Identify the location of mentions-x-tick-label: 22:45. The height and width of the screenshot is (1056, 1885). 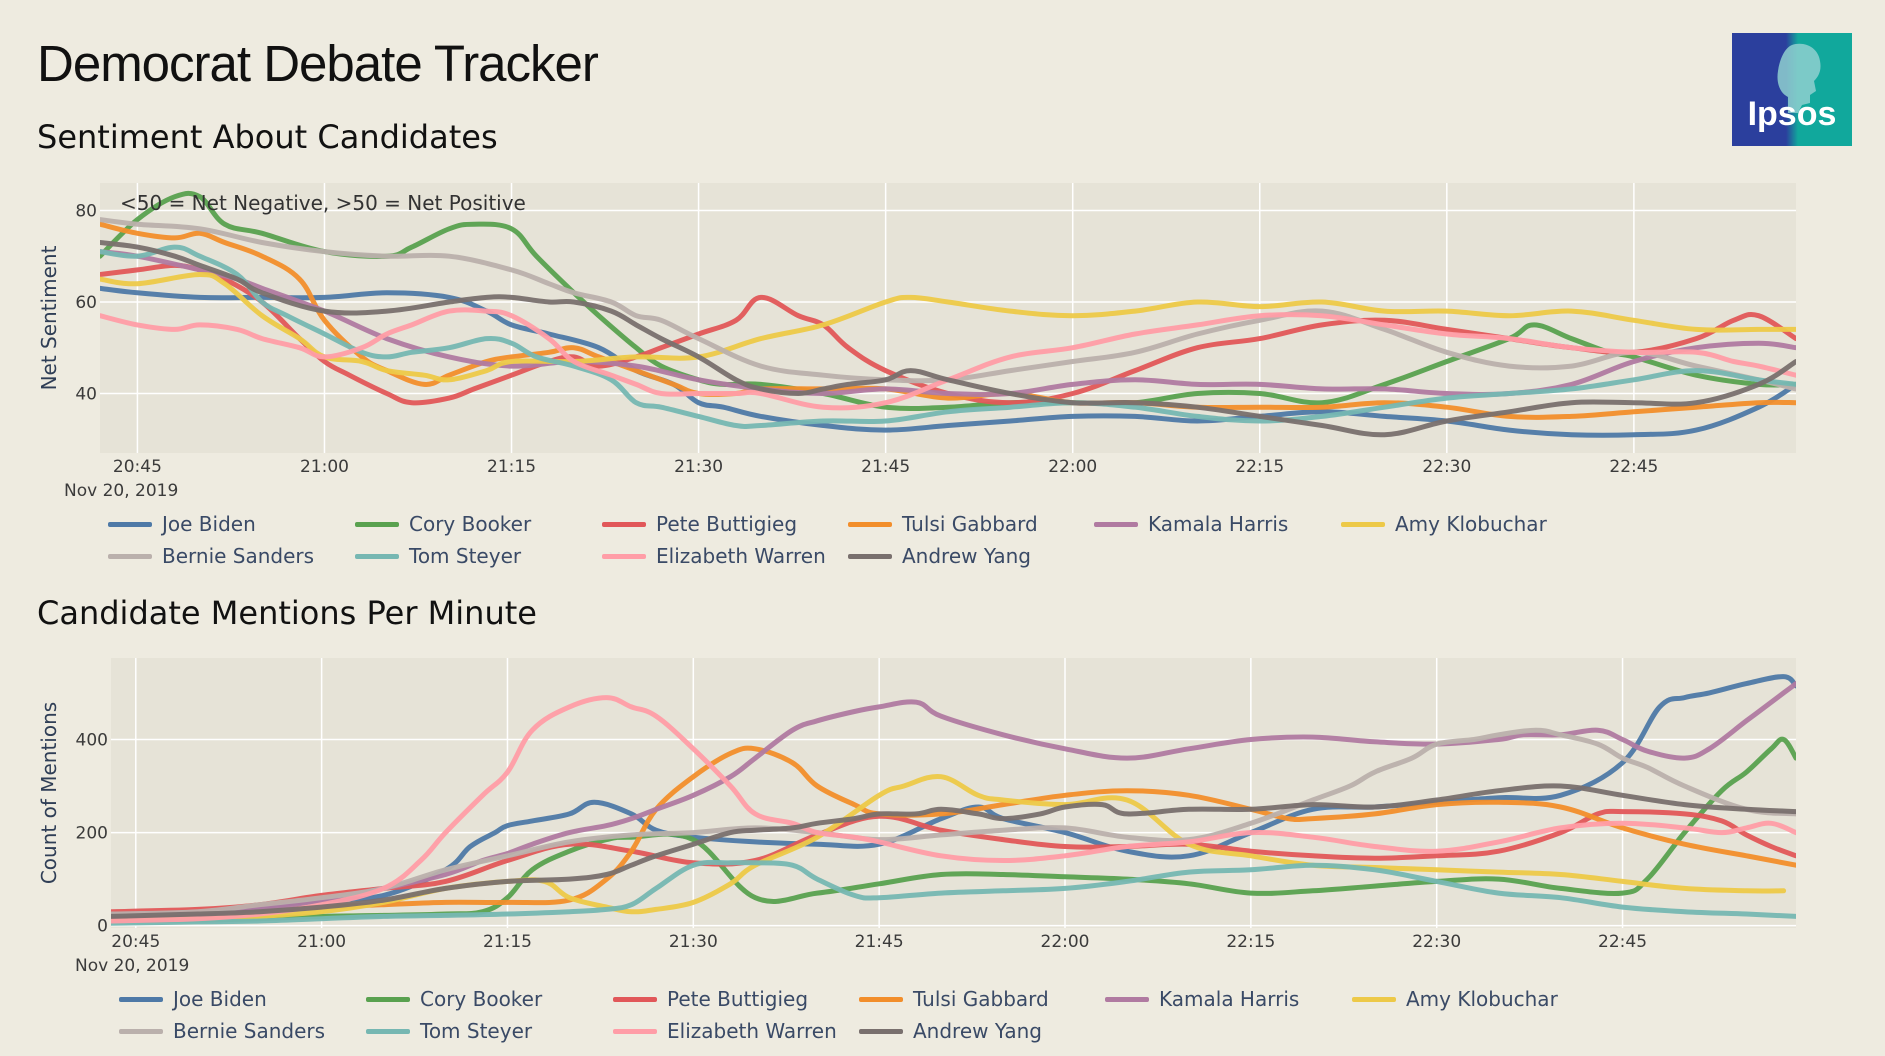
(1622, 942).